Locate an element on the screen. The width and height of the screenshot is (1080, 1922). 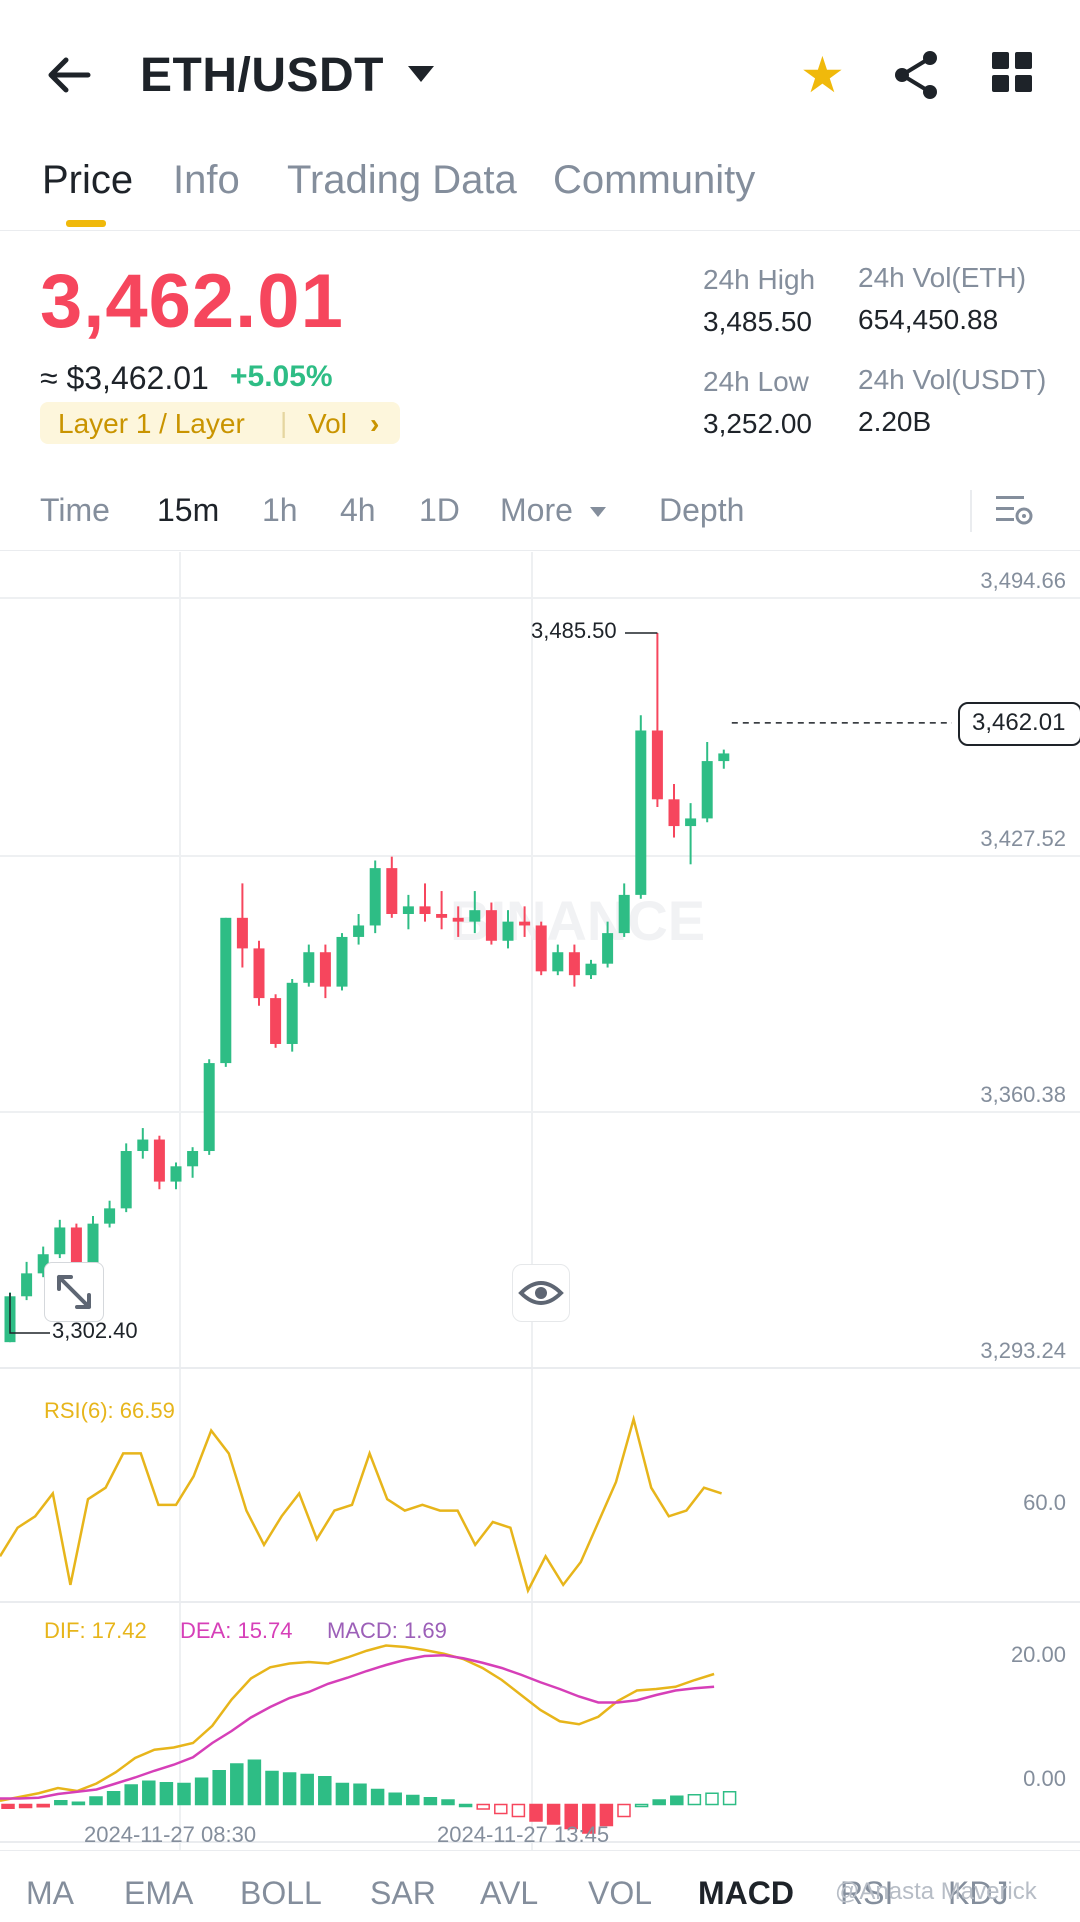
toggle-indicators-button is located at coordinates (541, 1293).